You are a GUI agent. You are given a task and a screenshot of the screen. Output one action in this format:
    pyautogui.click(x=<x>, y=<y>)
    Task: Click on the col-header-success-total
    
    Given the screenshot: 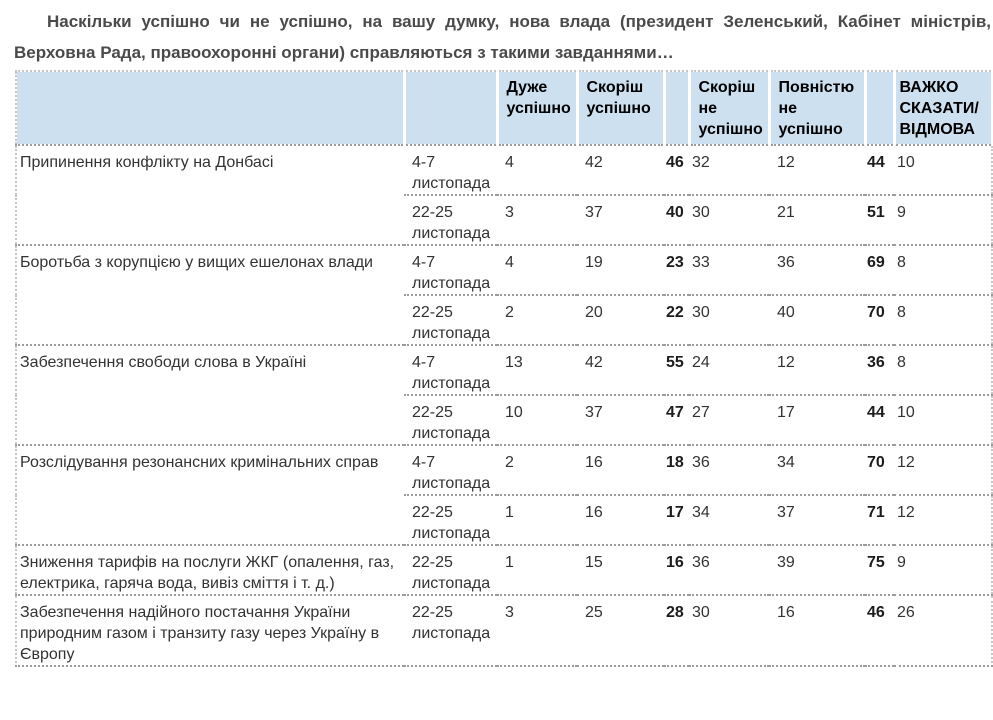 What is the action you would take?
    pyautogui.click(x=677, y=108)
    